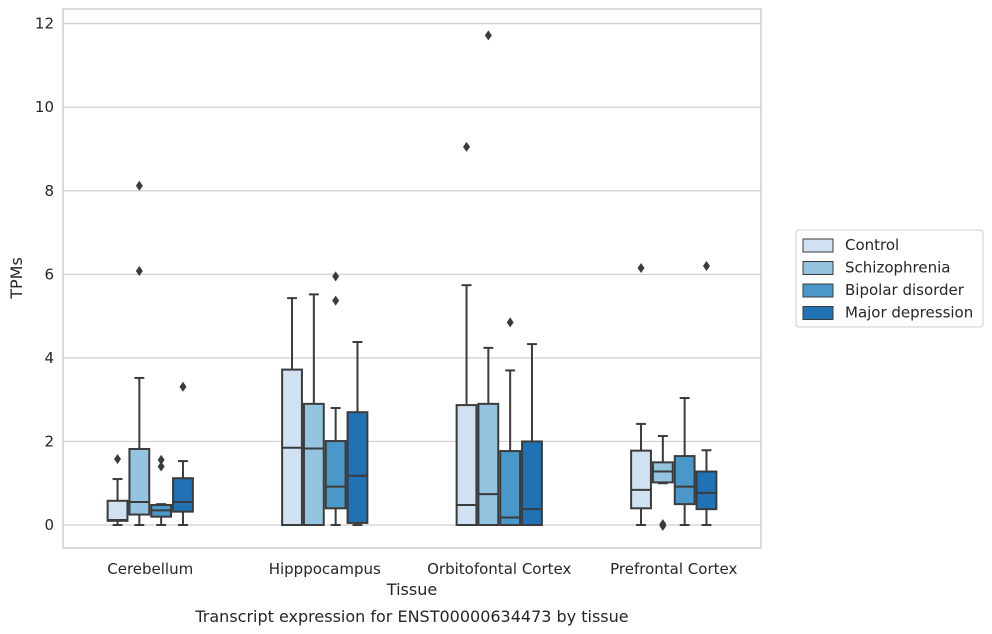 The height and width of the screenshot is (634, 992). Describe the element at coordinates (909, 313) in the screenshot. I see `legend-label: Major depression` at that location.